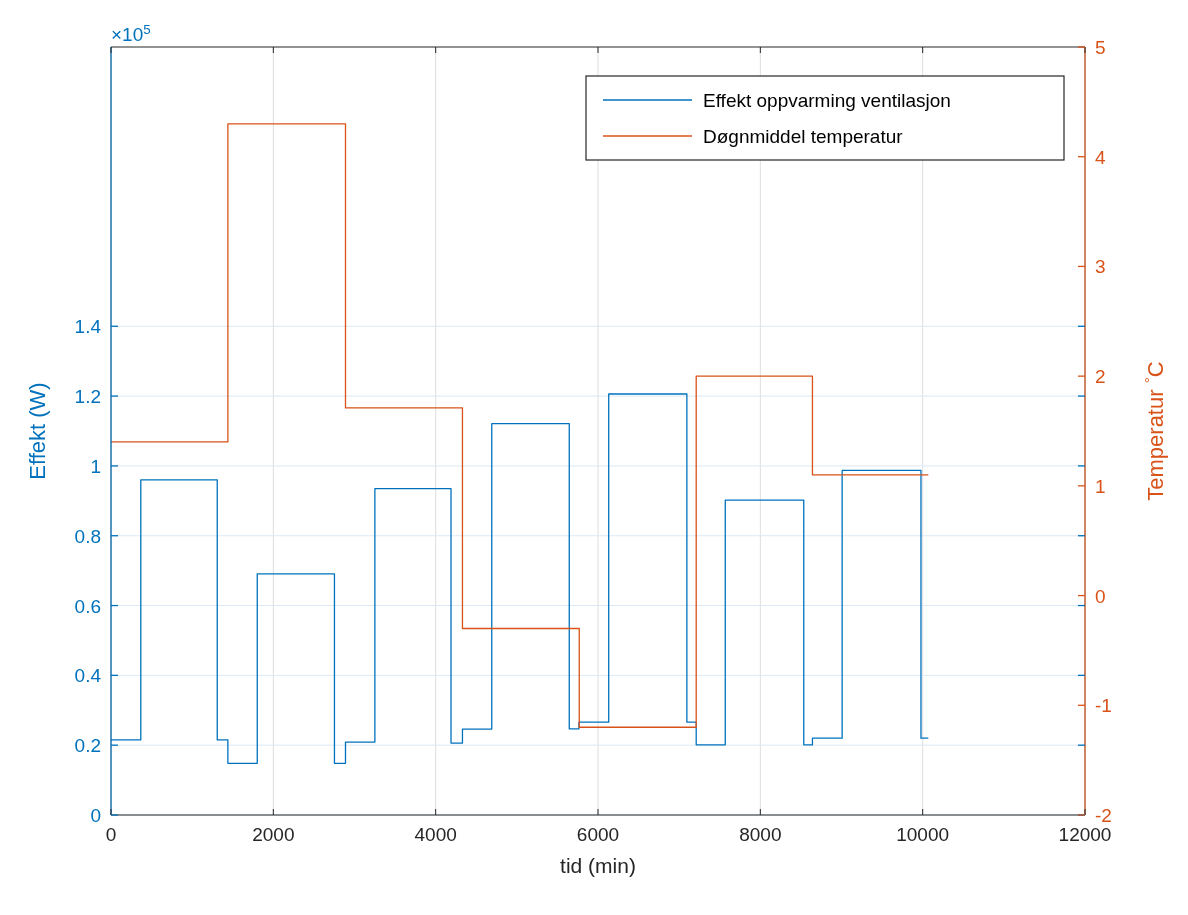 The width and height of the screenshot is (1188, 915). What do you see at coordinates (1100, 267) in the screenshot?
I see `y2-tick-label: 3` at bounding box center [1100, 267].